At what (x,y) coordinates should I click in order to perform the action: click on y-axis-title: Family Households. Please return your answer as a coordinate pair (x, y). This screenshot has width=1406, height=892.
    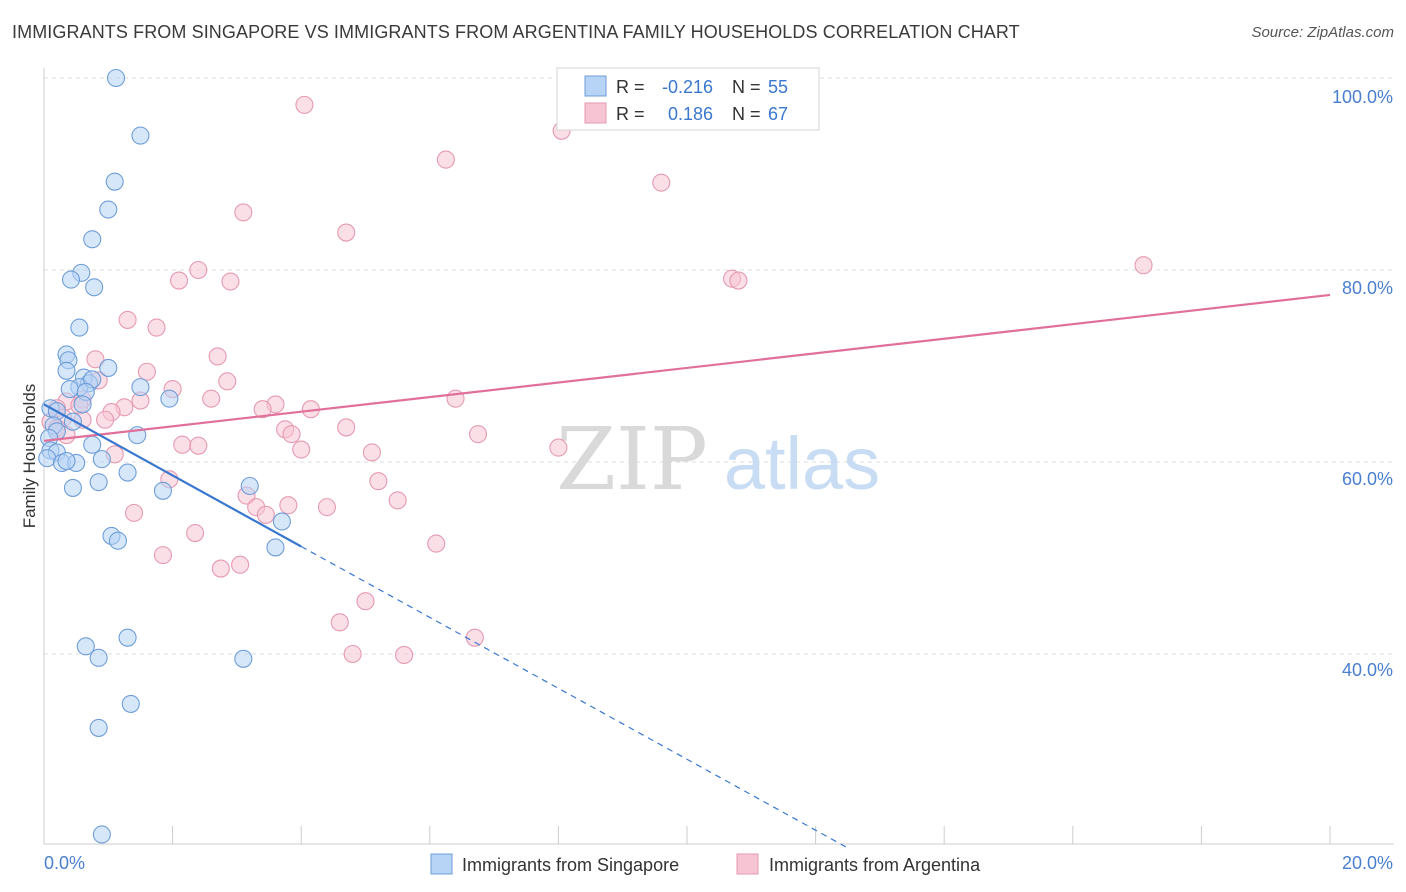
    Looking at the image, I should click on (29, 456).